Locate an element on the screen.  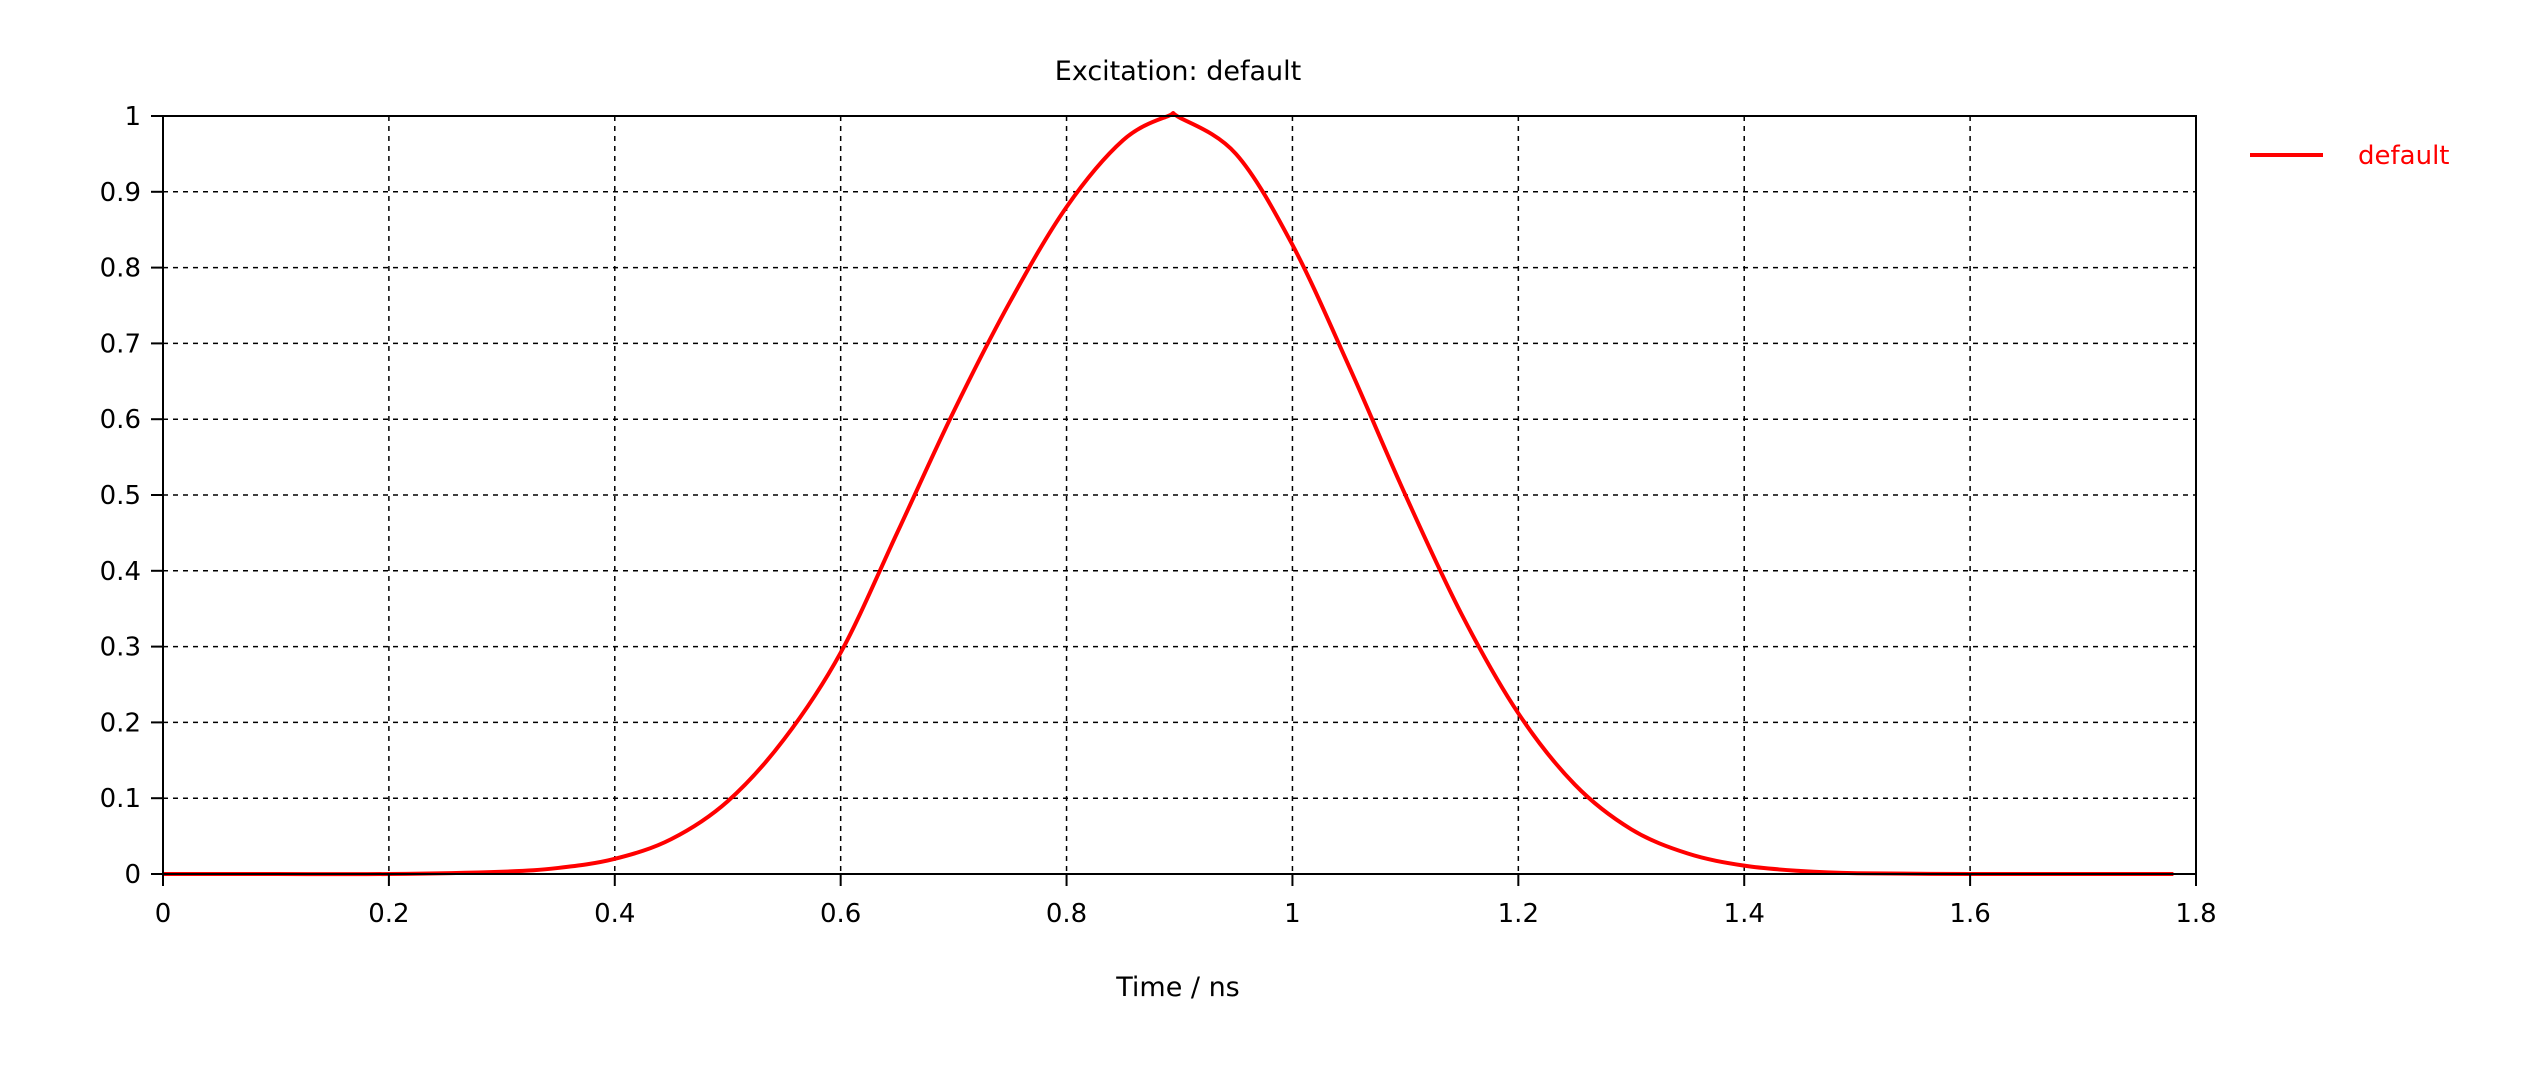
x-axis-ticks: 0 0.2 0.4 0.6 0.8 1 1.2 1.4 1.6 1.8 is located at coordinates (1186, 901).